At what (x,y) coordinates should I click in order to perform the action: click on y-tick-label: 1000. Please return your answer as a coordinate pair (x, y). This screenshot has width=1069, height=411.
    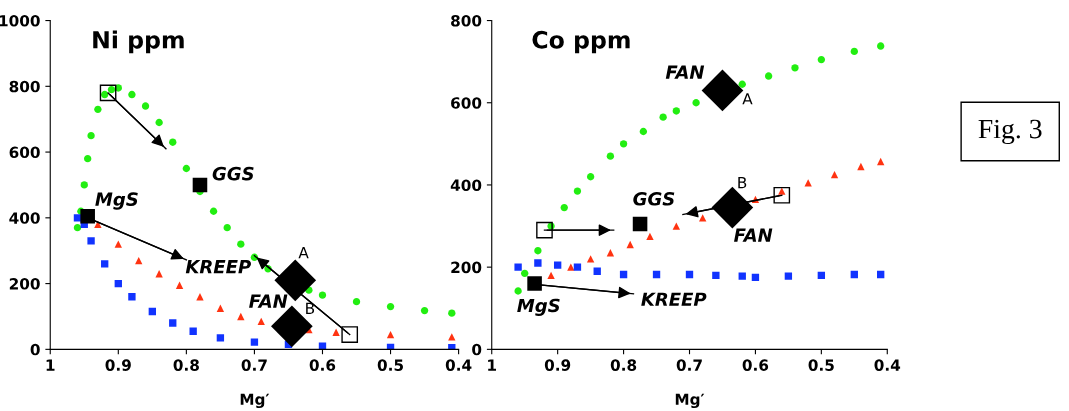
    Looking at the image, I should click on (20, 21).